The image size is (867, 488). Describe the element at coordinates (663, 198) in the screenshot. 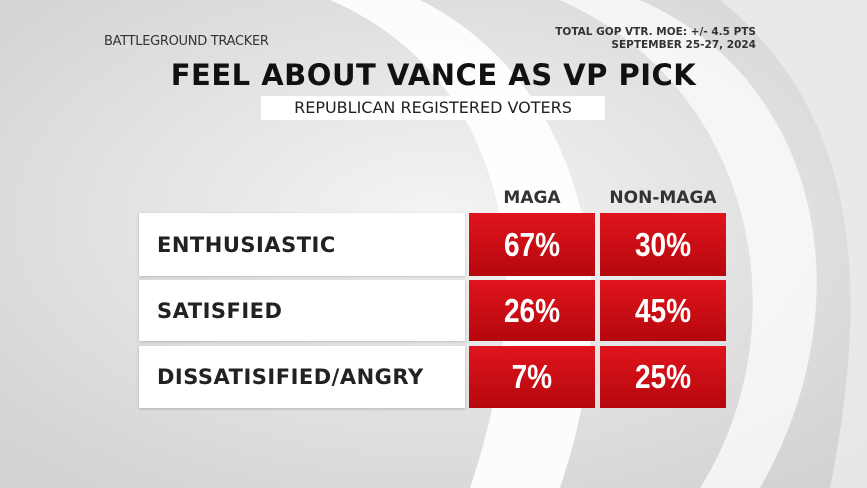

I see `column-header: NON-MAGA` at that location.